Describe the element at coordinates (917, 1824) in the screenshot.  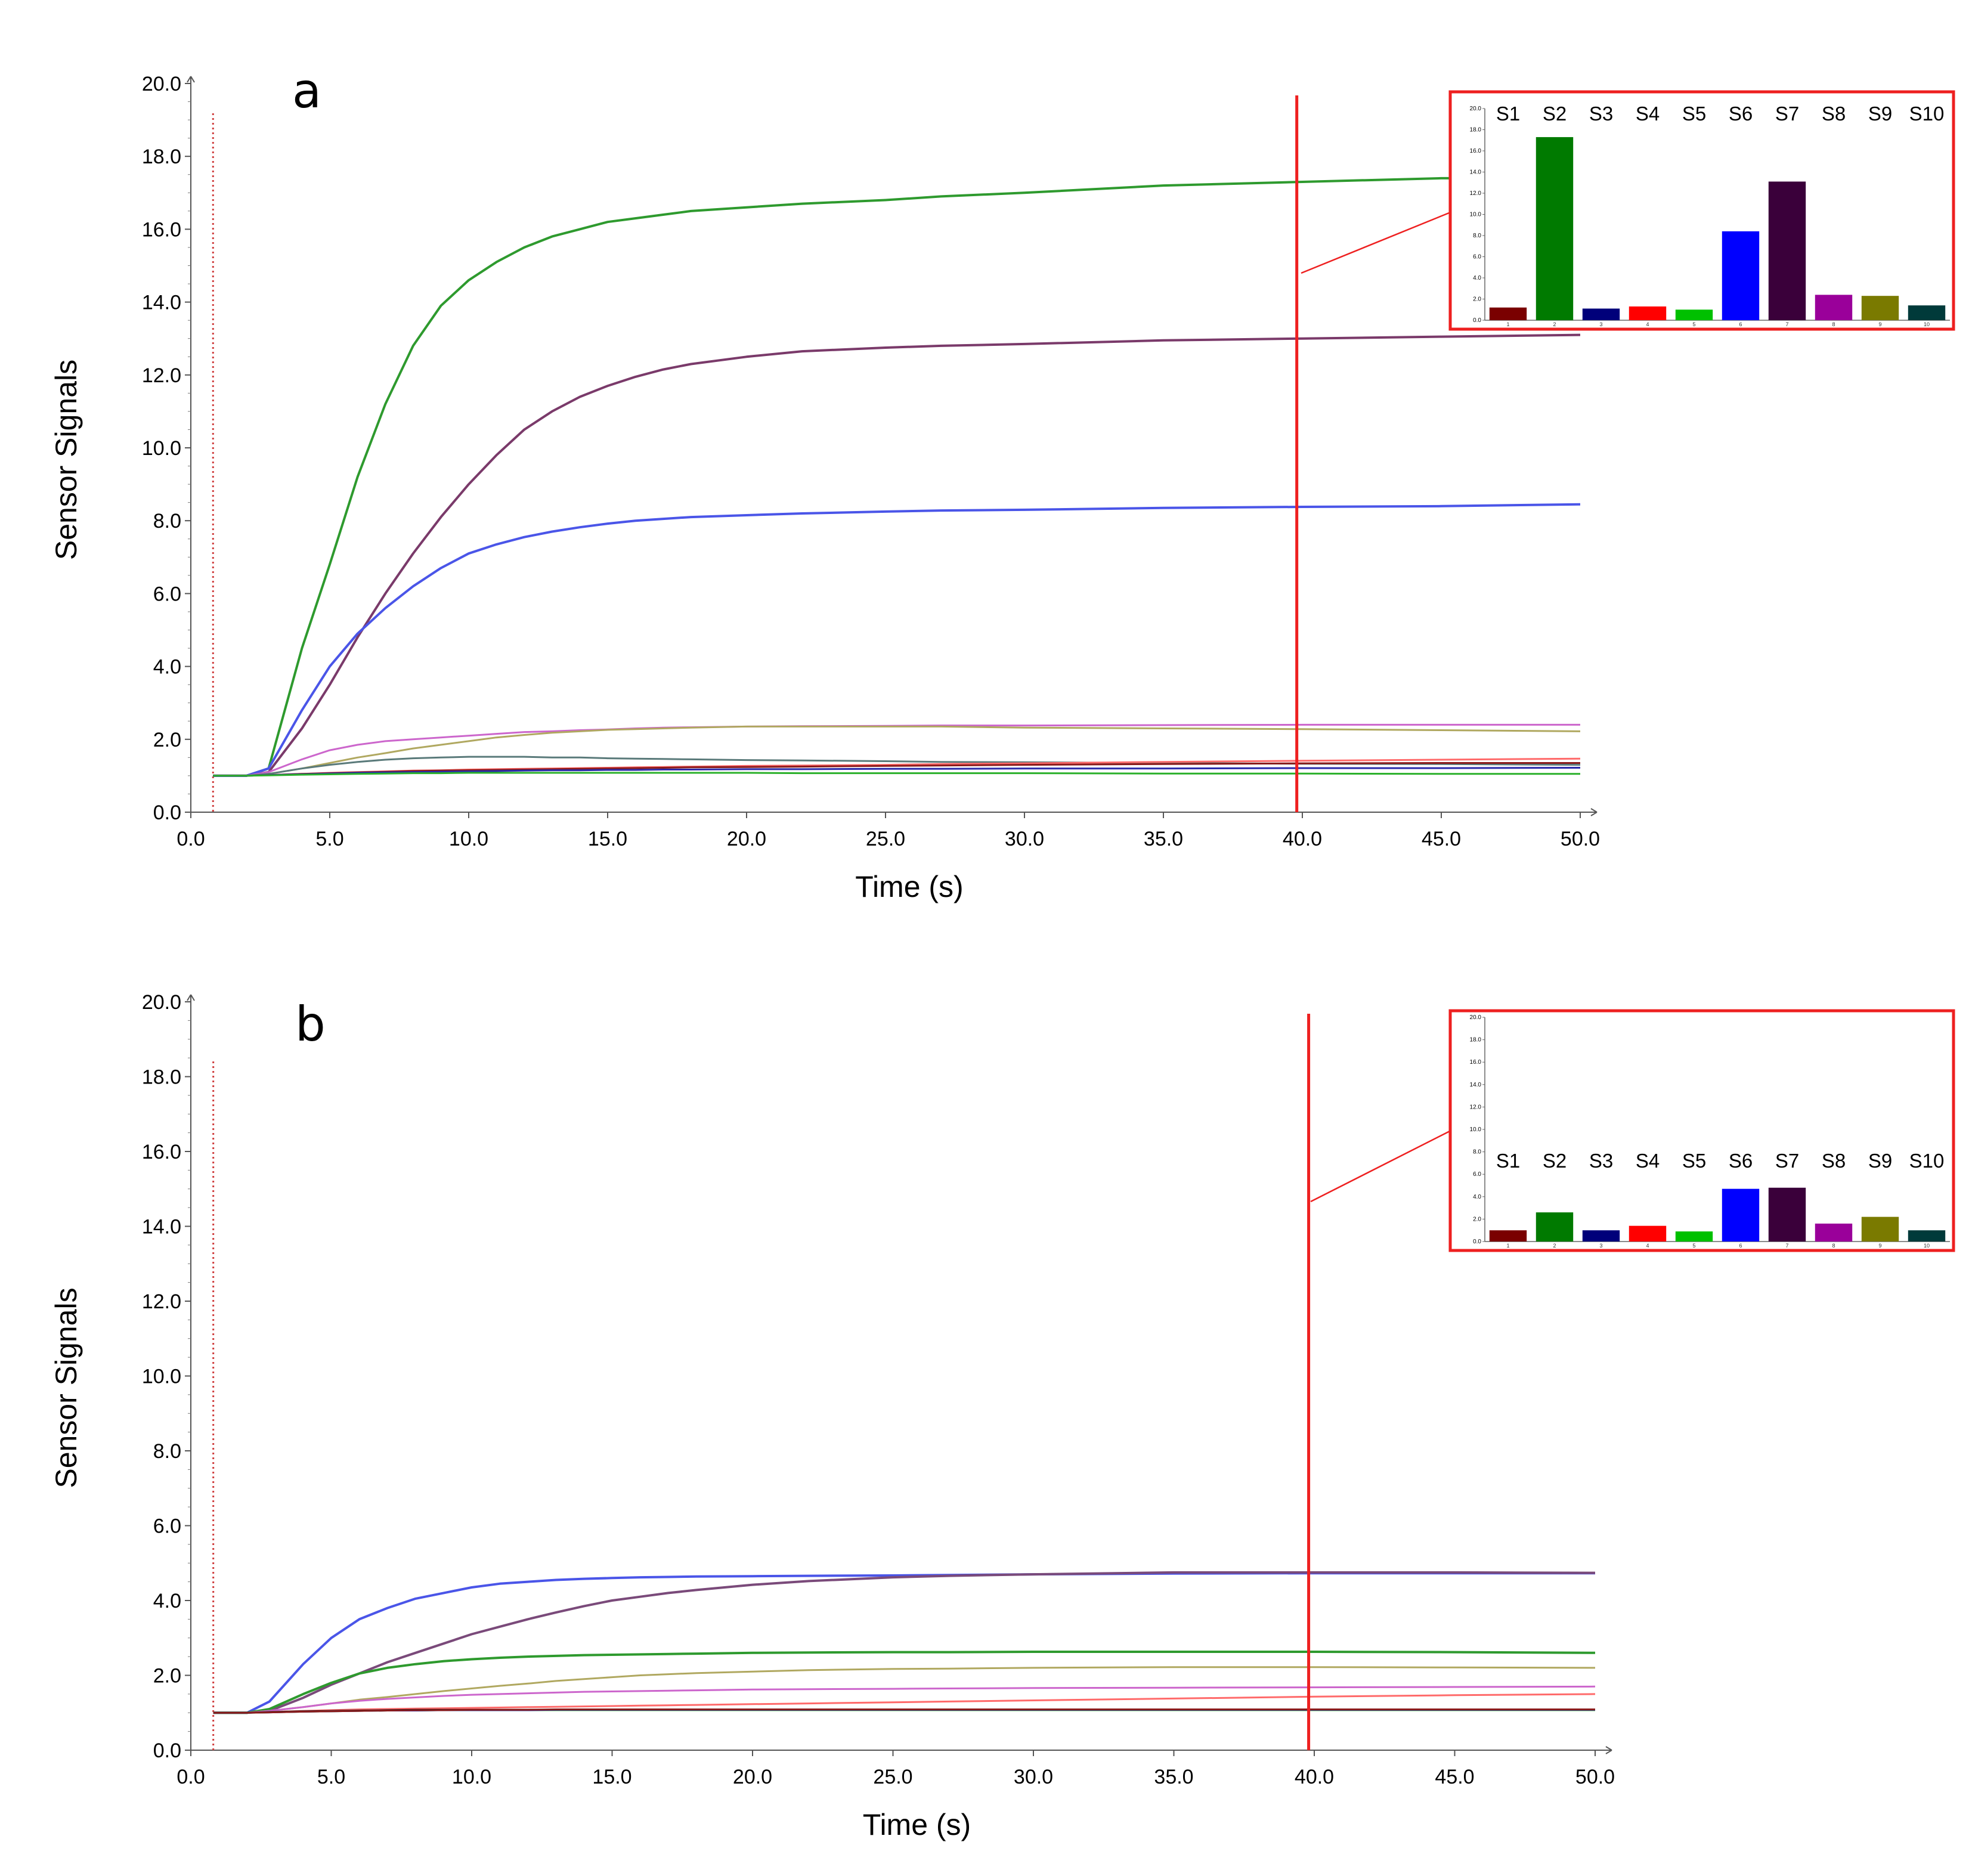
I see `x-axis-title: Time (s)` at that location.